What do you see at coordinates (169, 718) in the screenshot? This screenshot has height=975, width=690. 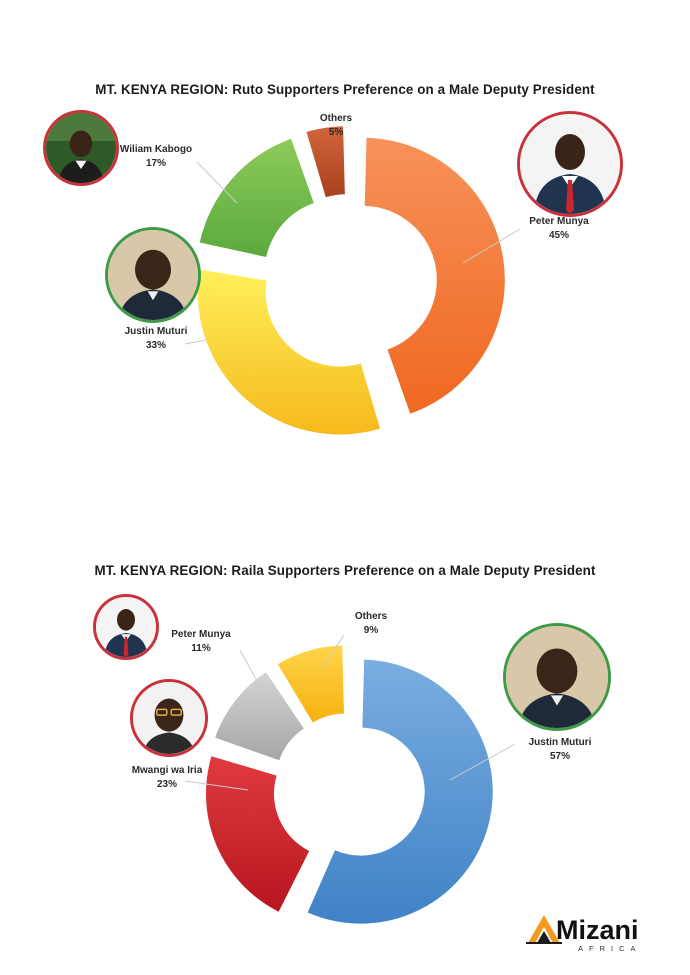 I see `avatar-mwangi-photo` at bounding box center [169, 718].